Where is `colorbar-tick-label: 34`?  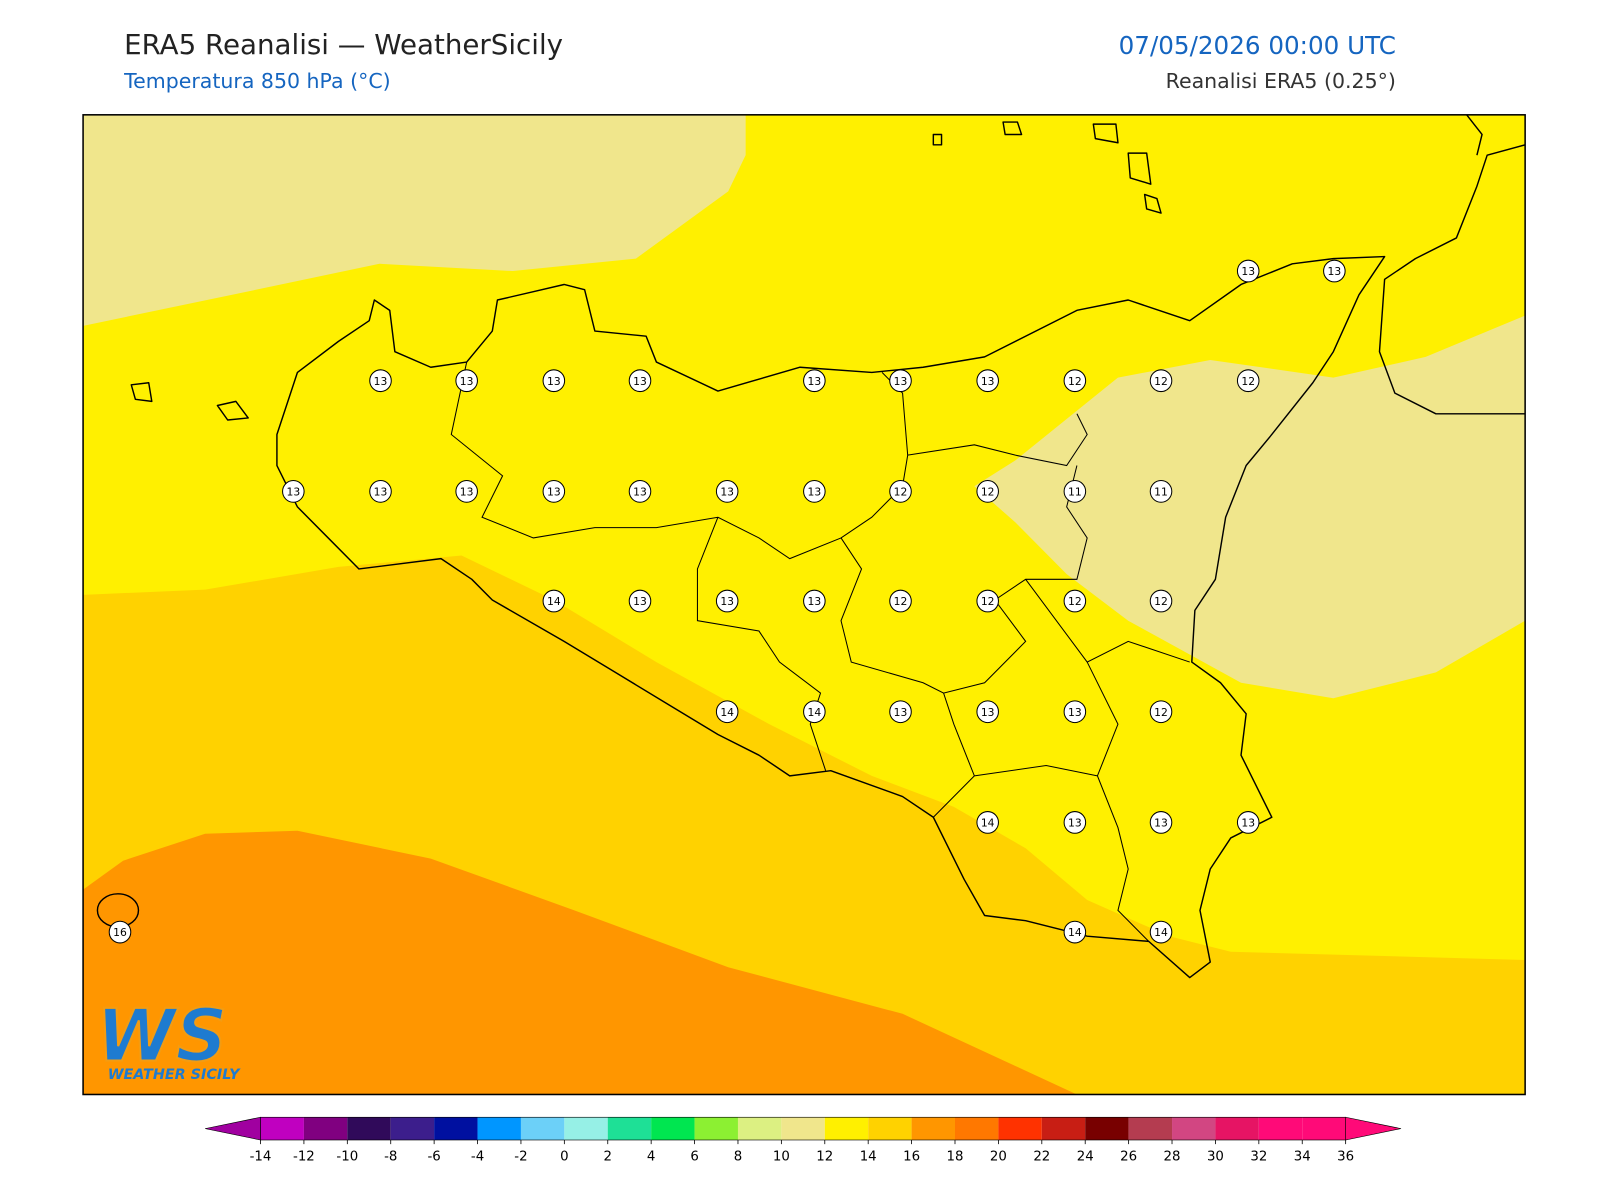 colorbar-tick-label: 34 is located at coordinates (1302, 1157).